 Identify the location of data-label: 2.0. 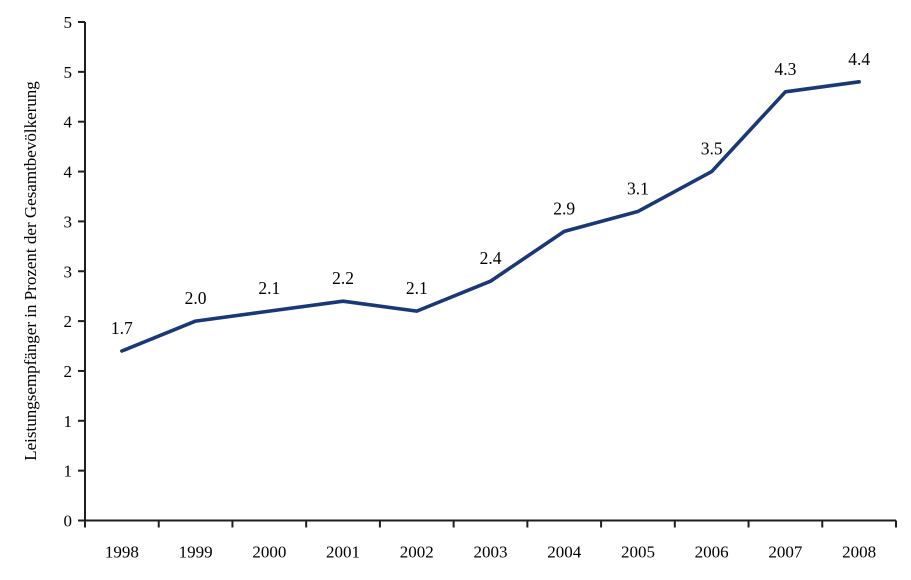
(196, 298).